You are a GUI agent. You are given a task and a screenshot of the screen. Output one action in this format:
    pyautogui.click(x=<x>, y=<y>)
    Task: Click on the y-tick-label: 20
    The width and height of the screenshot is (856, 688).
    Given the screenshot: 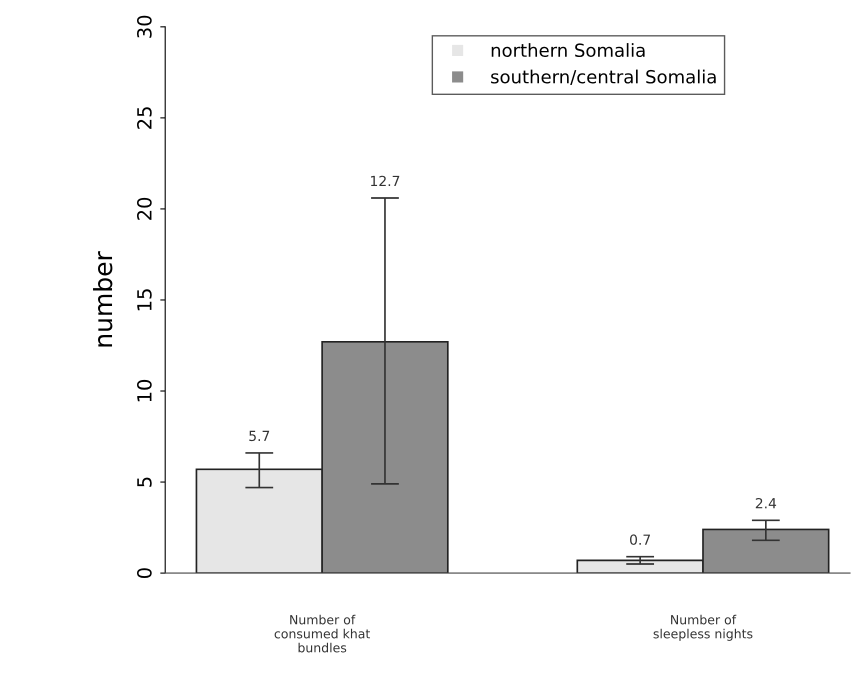 What is the action you would take?
    pyautogui.click(x=144, y=209)
    